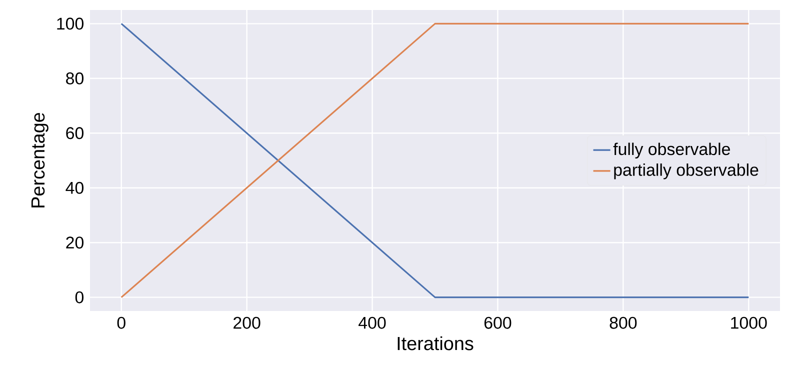  What do you see at coordinates (623, 322) in the screenshot?
I see `x-tick-label: 800` at bounding box center [623, 322].